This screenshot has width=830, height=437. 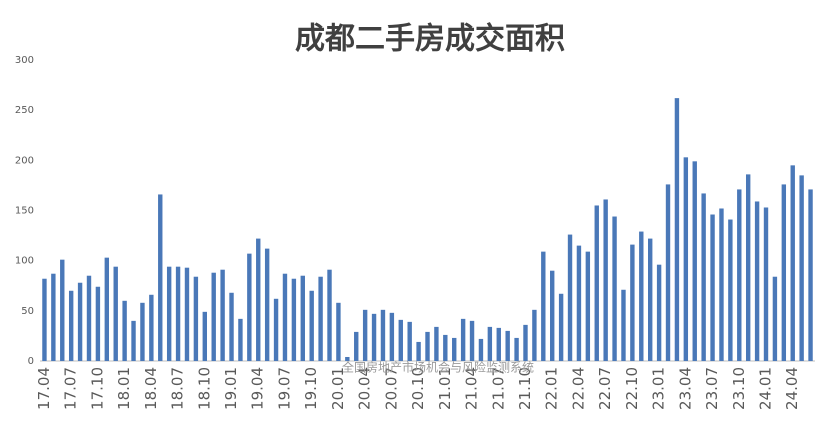 I want to click on y-tick-label: 150, so click(x=24, y=211).